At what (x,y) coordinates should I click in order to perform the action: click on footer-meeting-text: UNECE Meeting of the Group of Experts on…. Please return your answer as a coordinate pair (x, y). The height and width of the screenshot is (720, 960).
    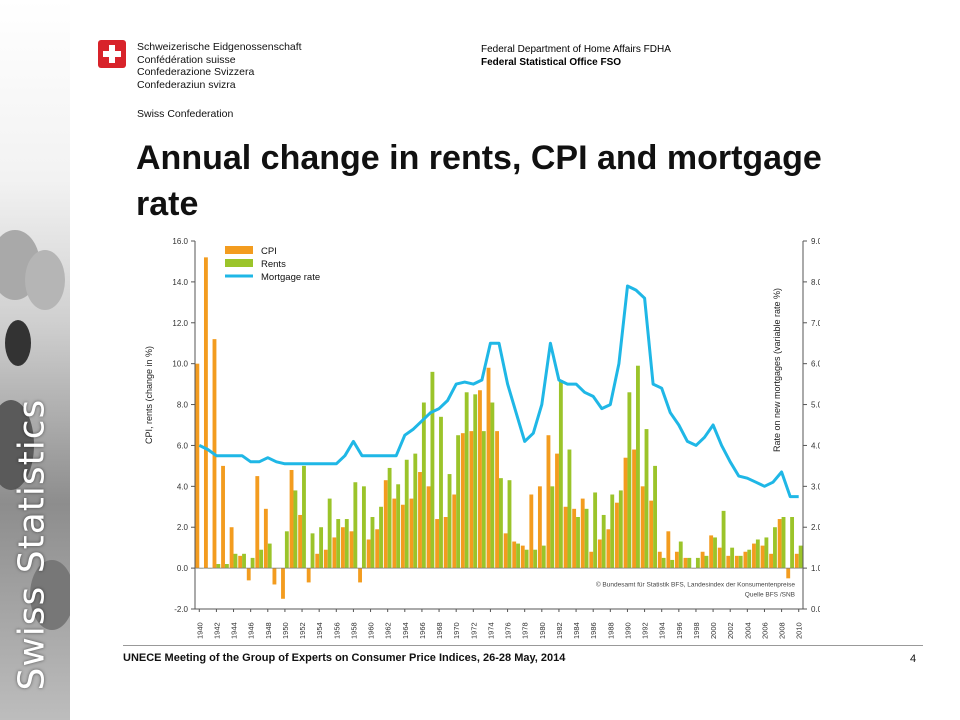
    Looking at the image, I should click on (344, 658).